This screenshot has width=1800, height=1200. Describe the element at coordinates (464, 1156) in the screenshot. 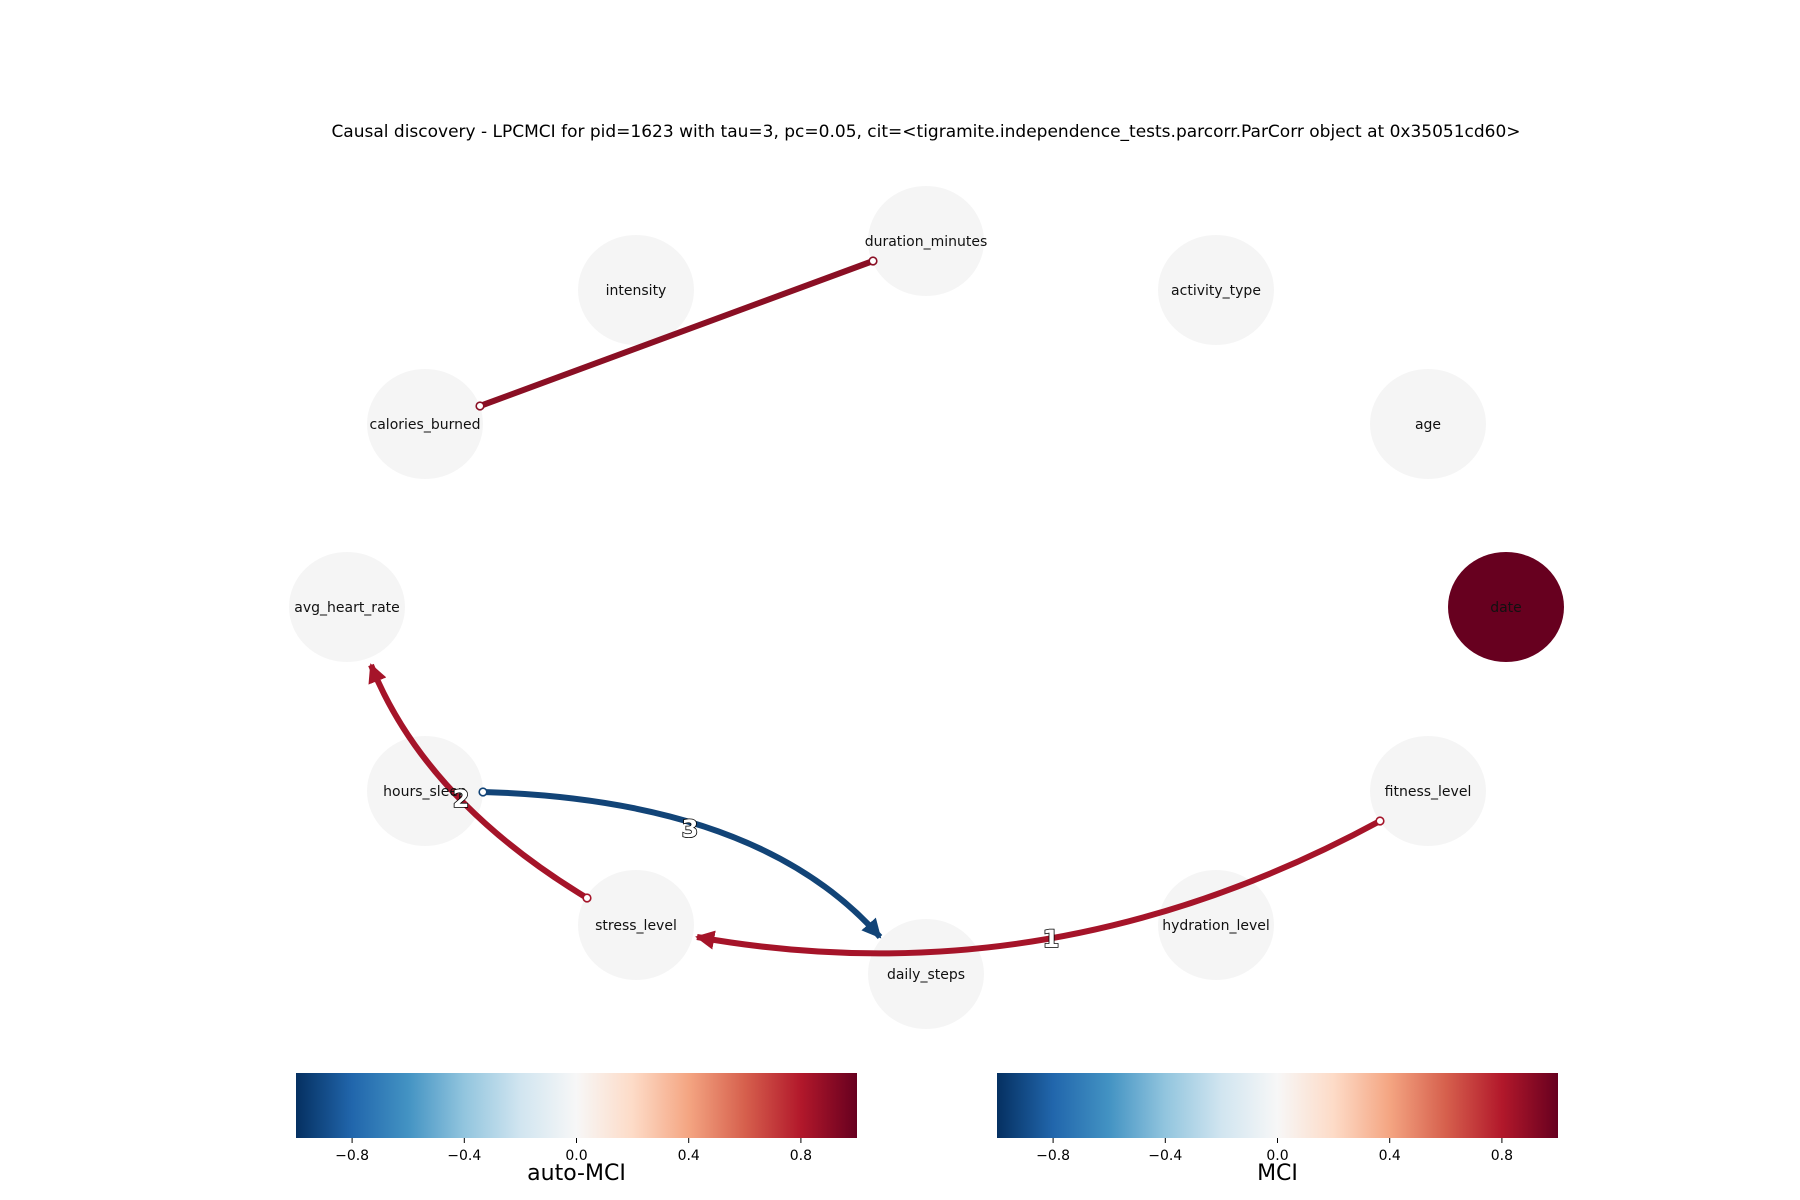

I see `colorbar-auto-mci-tick: −0.4` at that location.